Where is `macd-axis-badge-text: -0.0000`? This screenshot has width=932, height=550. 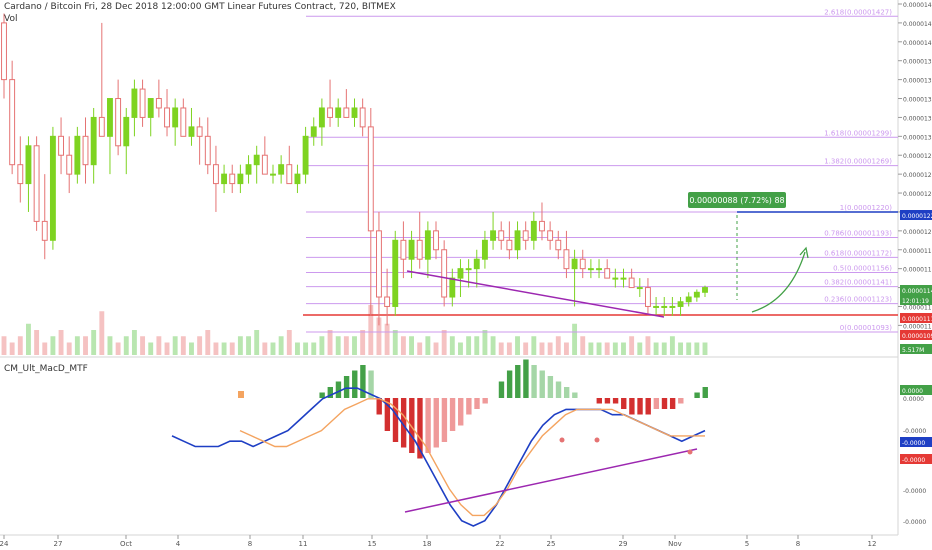
macd-axis-badge-text: -0.0000 is located at coordinates (913, 443).